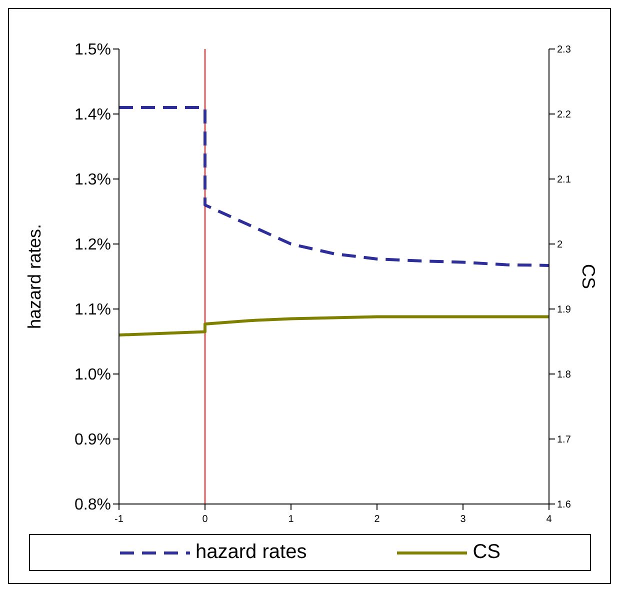 The width and height of the screenshot is (619, 592). Describe the element at coordinates (205, 519) in the screenshot. I see `x-tick-label: 0` at that location.